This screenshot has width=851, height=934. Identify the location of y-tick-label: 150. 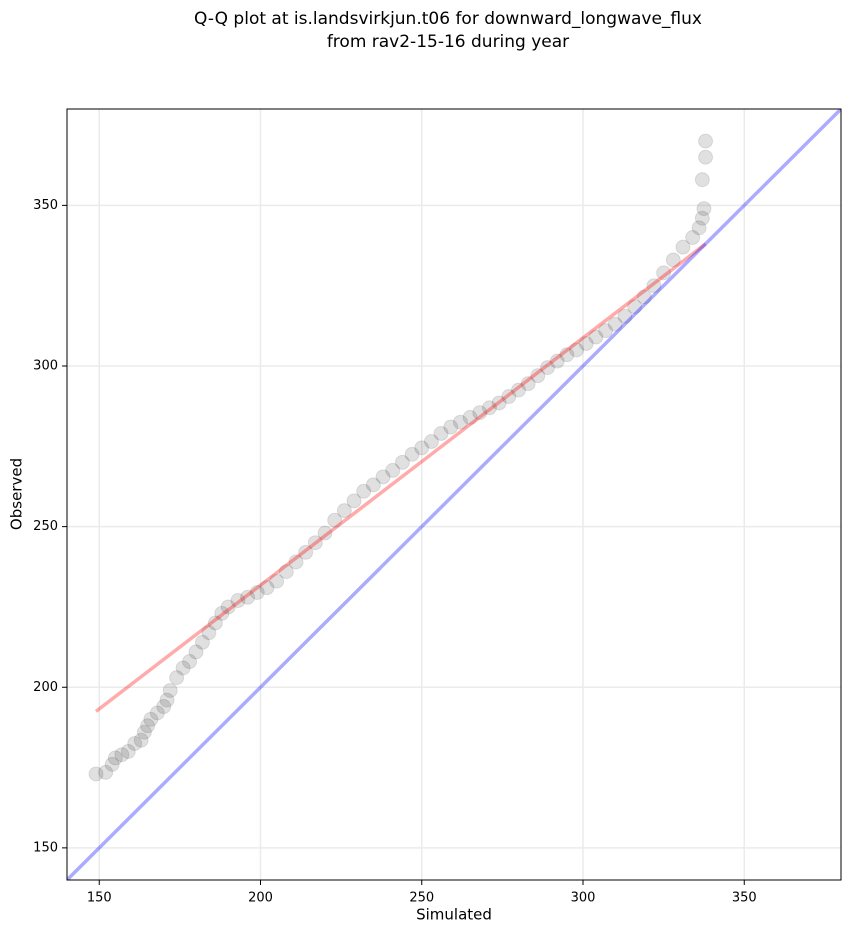
(45, 847).